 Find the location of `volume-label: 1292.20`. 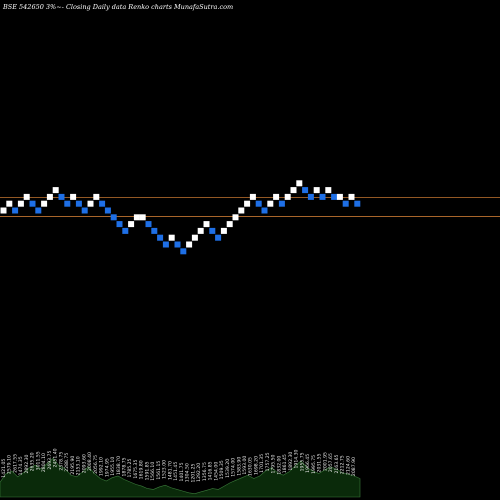

volume-label: 1292.20 is located at coordinates (199, 472).